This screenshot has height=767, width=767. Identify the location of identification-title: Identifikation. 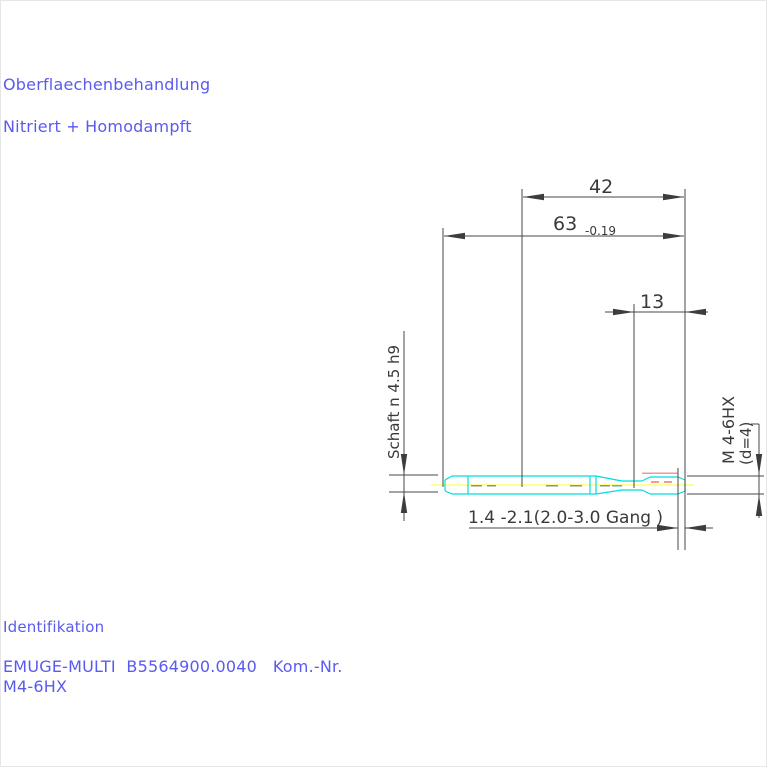
(54, 627).